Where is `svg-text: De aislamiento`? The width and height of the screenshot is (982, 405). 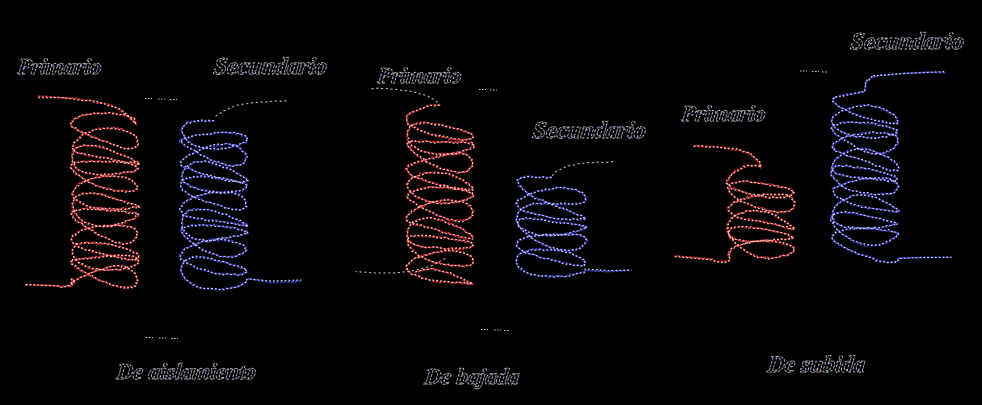 svg-text: De aislamiento is located at coordinates (185, 371).